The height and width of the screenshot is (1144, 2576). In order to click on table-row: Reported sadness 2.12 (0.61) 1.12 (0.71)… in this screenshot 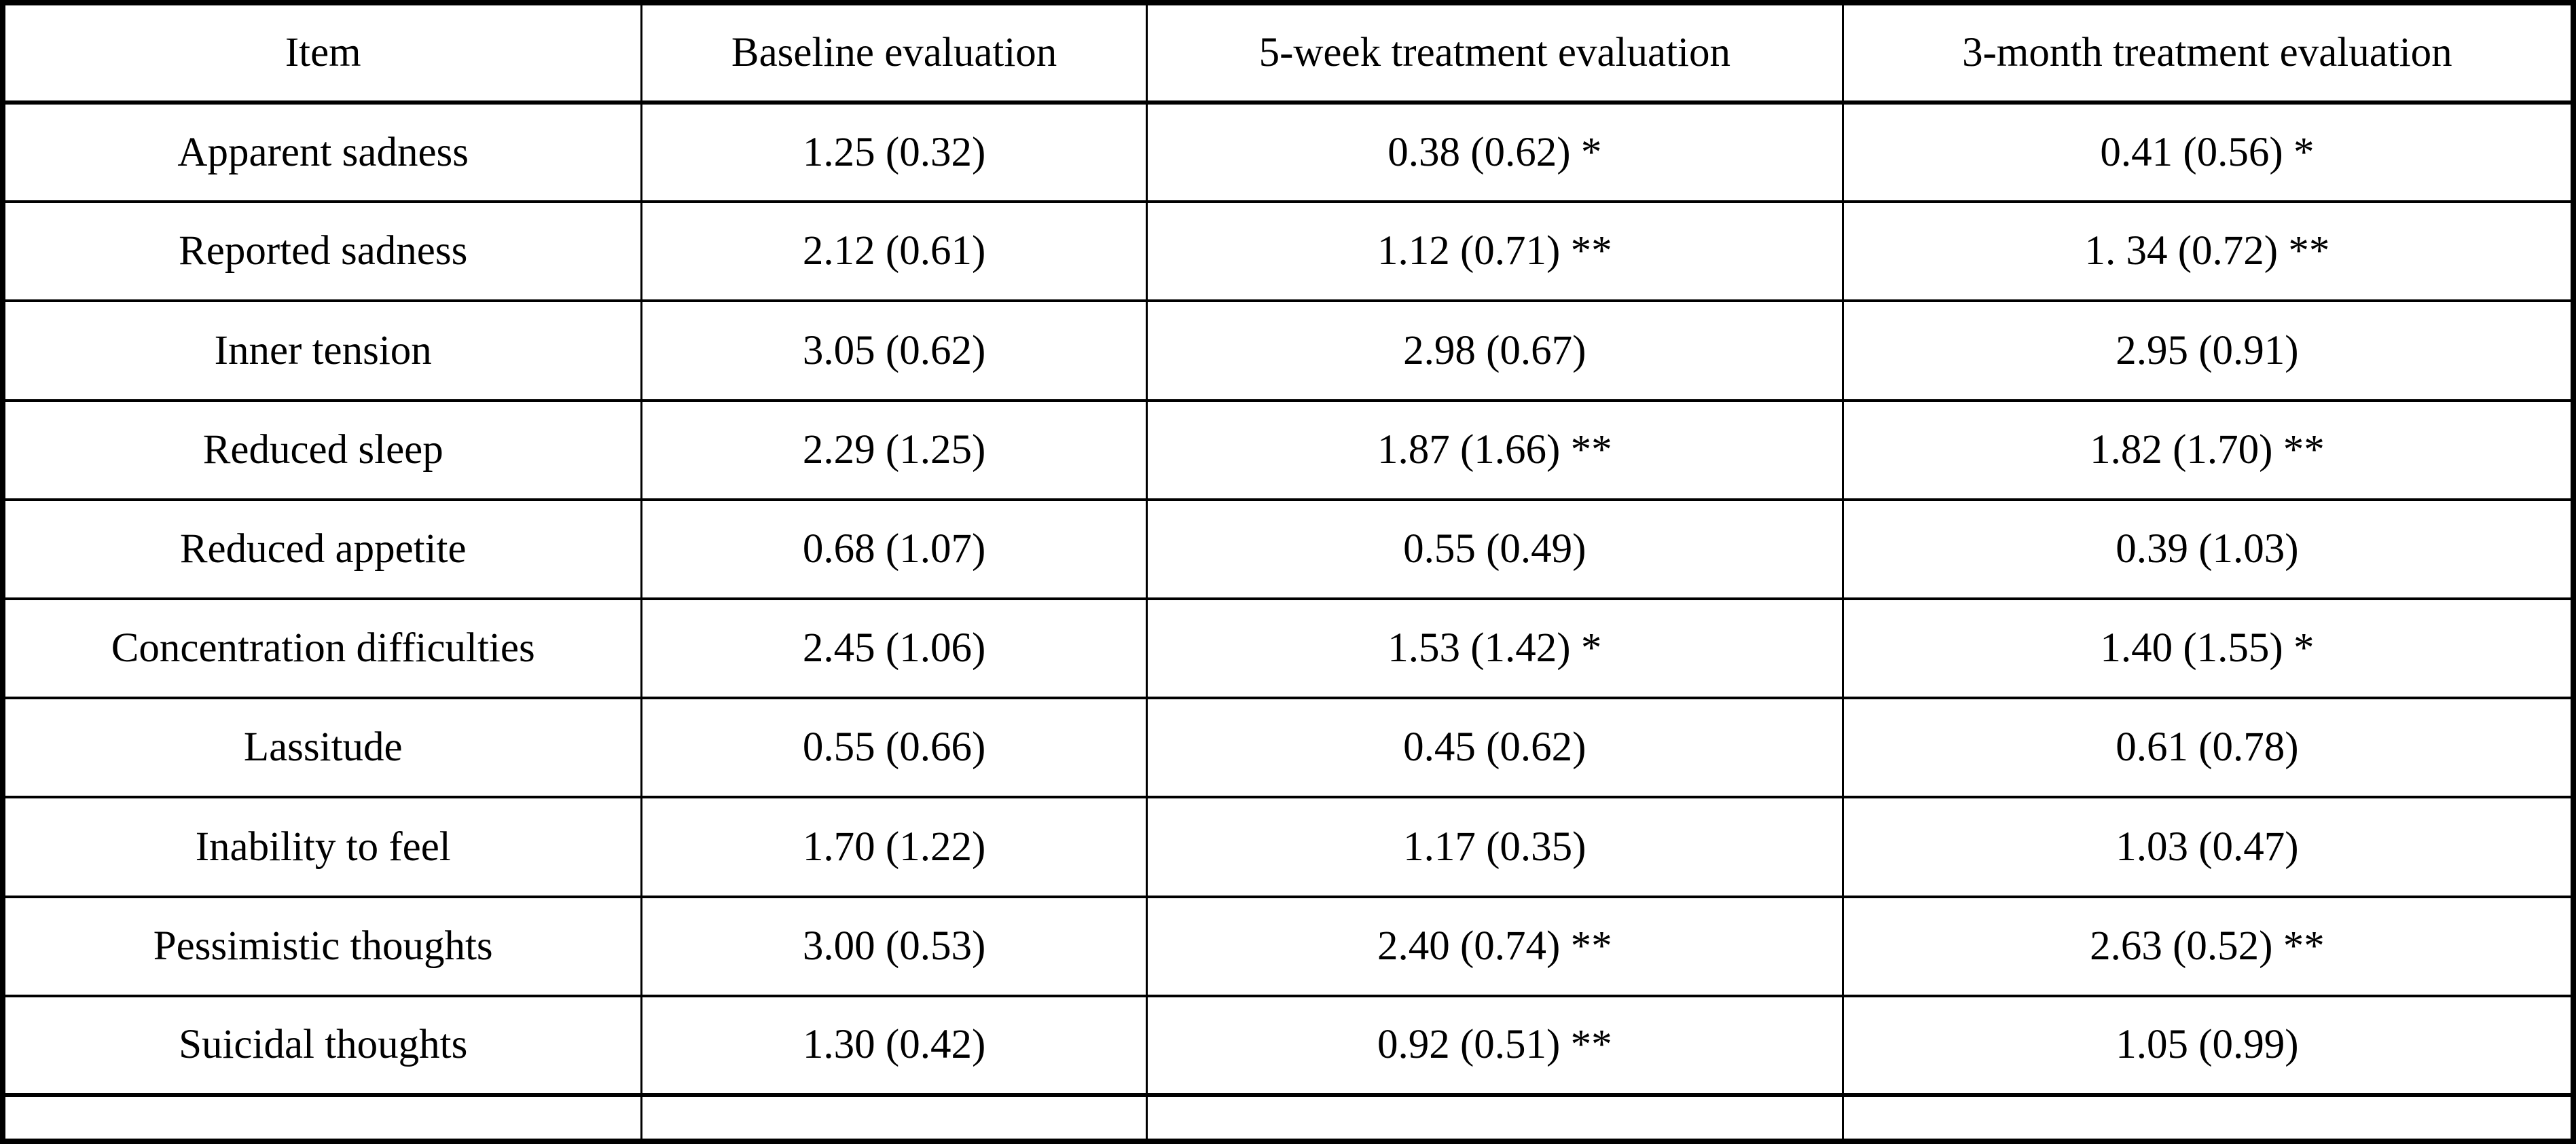, I will do `click(1288, 251)`.